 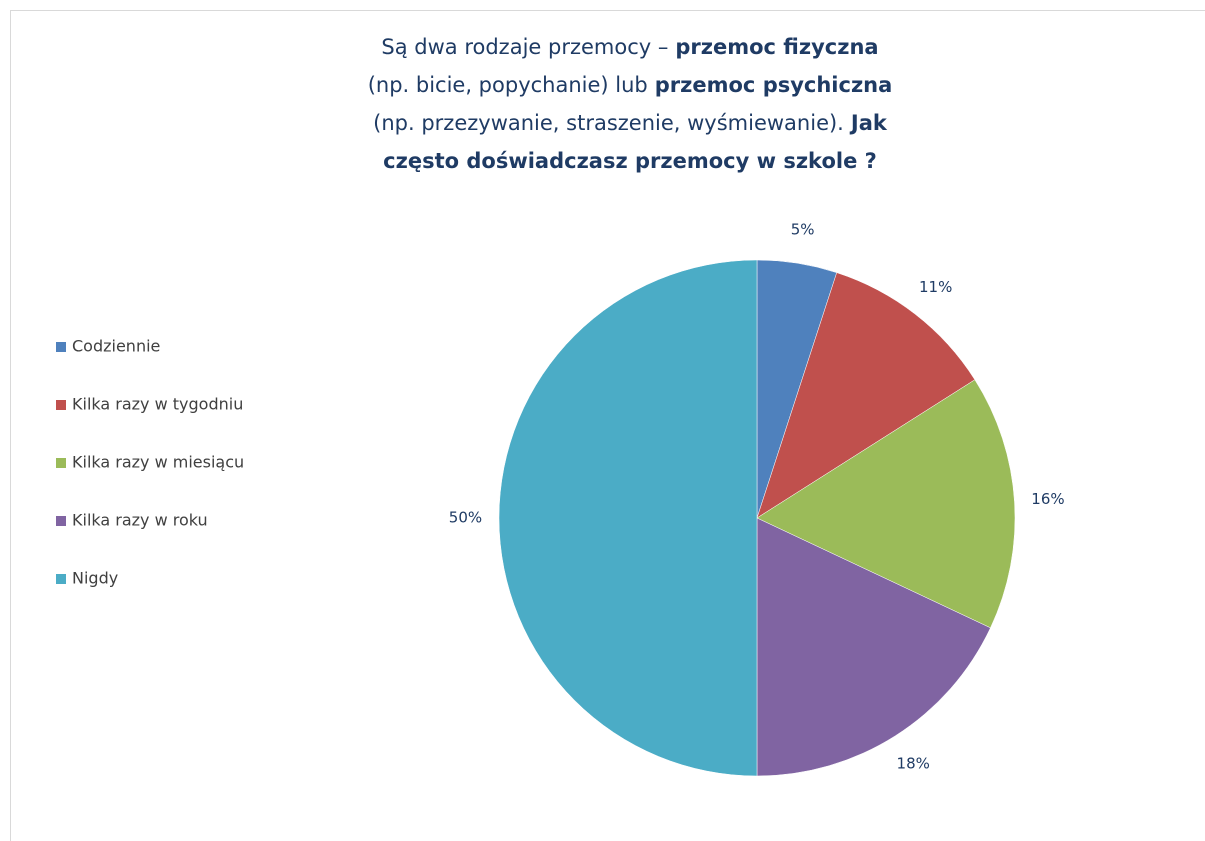 What do you see at coordinates (157, 404) in the screenshot?
I see `legend-label: Kilka razy w tygodniu` at bounding box center [157, 404].